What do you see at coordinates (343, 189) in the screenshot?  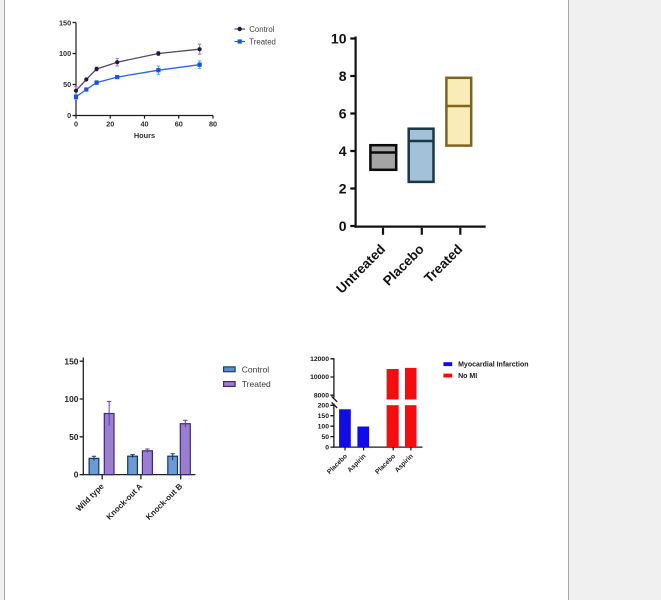 I see `svg-text: 2` at bounding box center [343, 189].